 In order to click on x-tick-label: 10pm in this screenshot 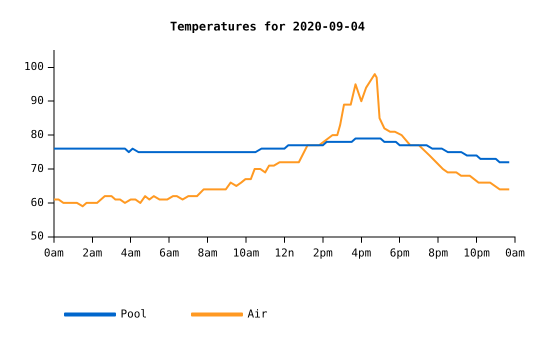, I will do `click(476, 253)`.